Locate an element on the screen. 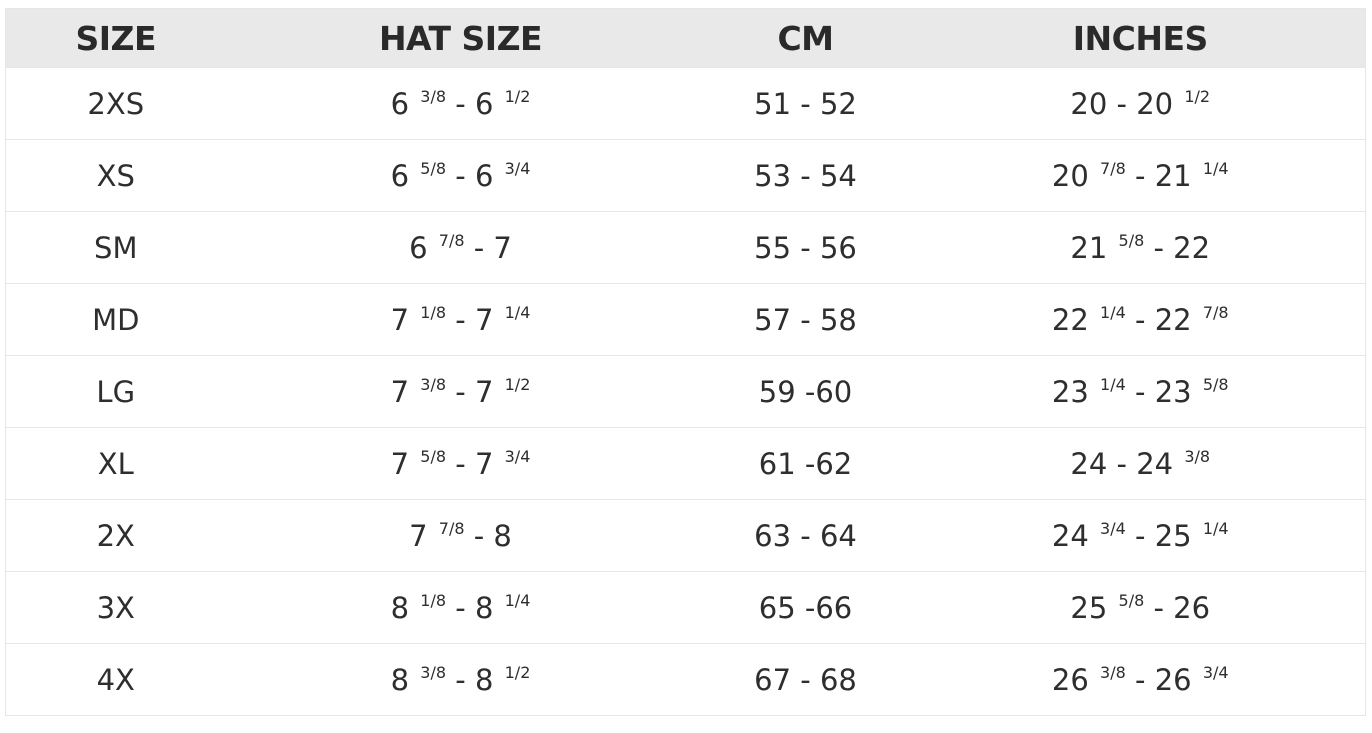 Image resolution: width=1372 pixels, height=733 pixels. value-text: - 8 is located at coordinates (474, 679).